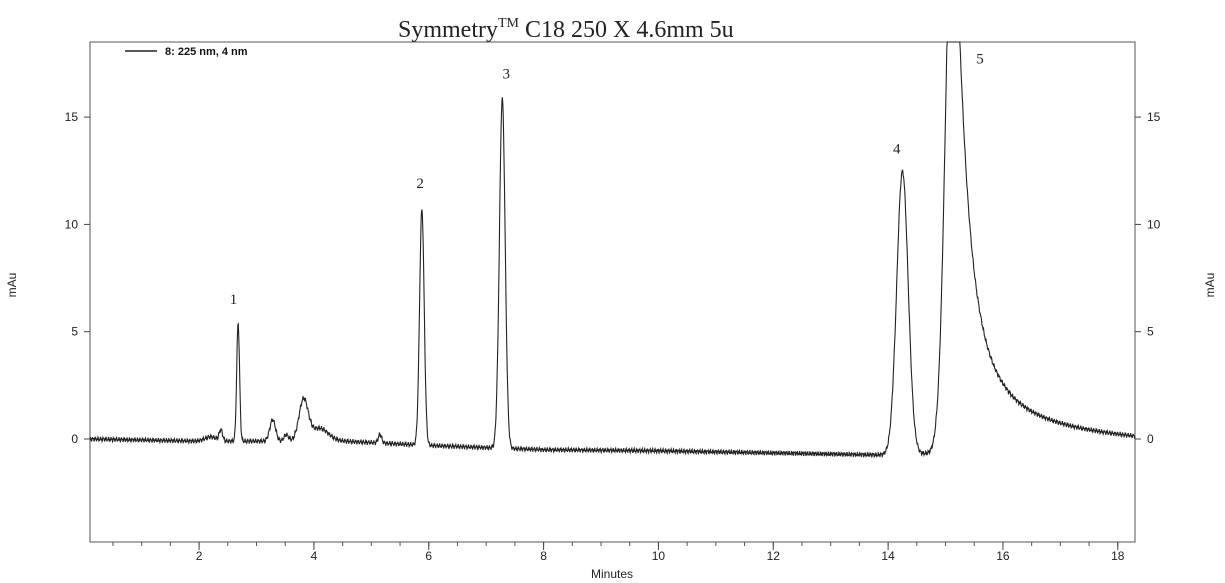 The width and height of the screenshot is (1225, 583). I want to click on y-axis-title-left: mAu, so click(12, 285).